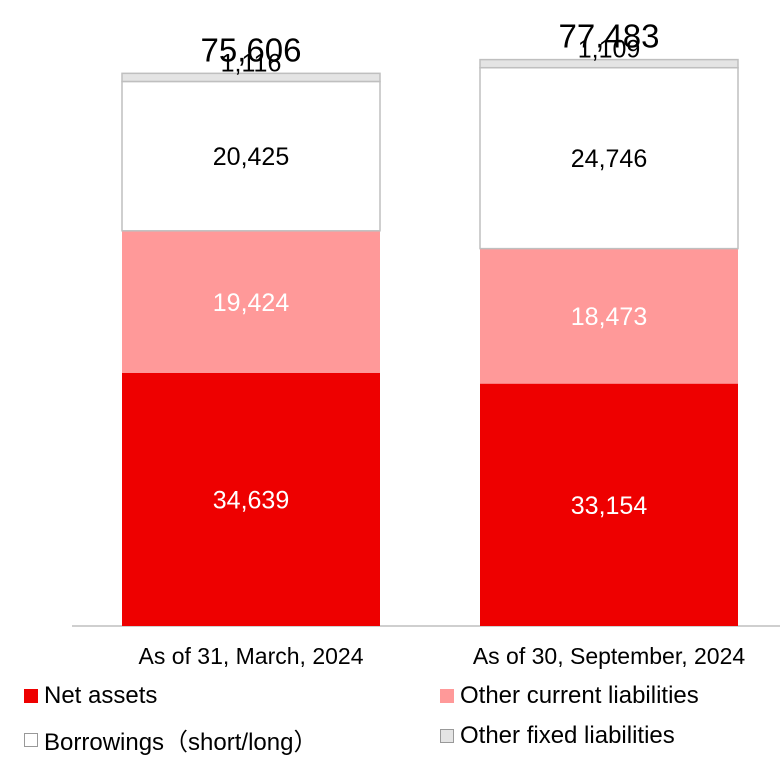 The width and height of the screenshot is (780, 757). I want to click on data-label-borrowings-short-long-2: 24,746, so click(609, 159).